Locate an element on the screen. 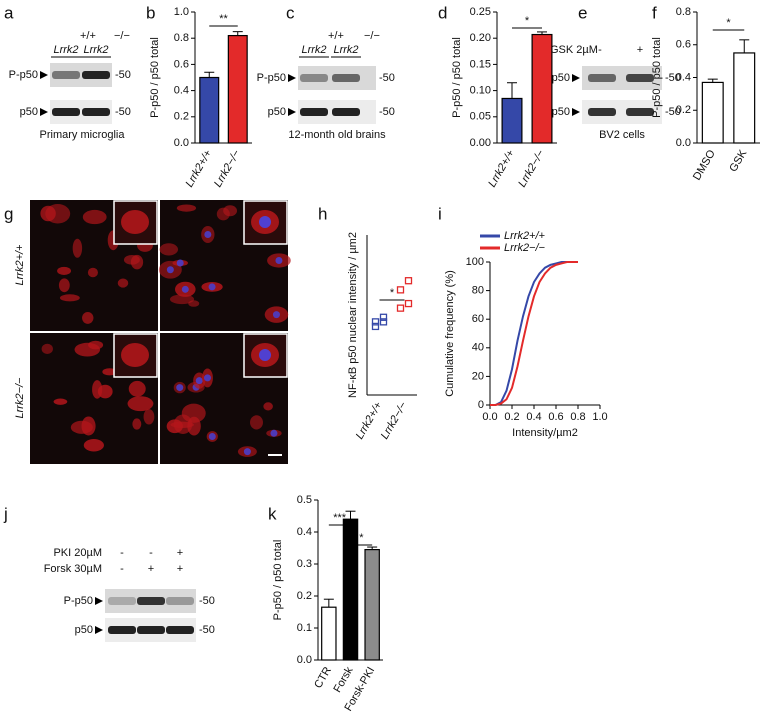  x-tick-label: 0.8 is located at coordinates (577, 417).